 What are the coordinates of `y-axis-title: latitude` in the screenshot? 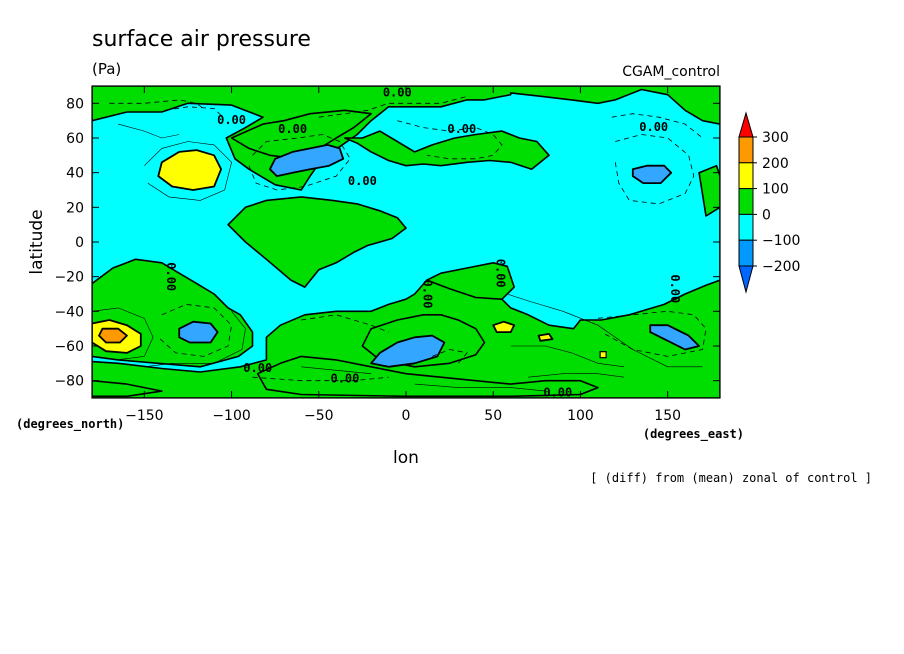 It's located at (37, 241).